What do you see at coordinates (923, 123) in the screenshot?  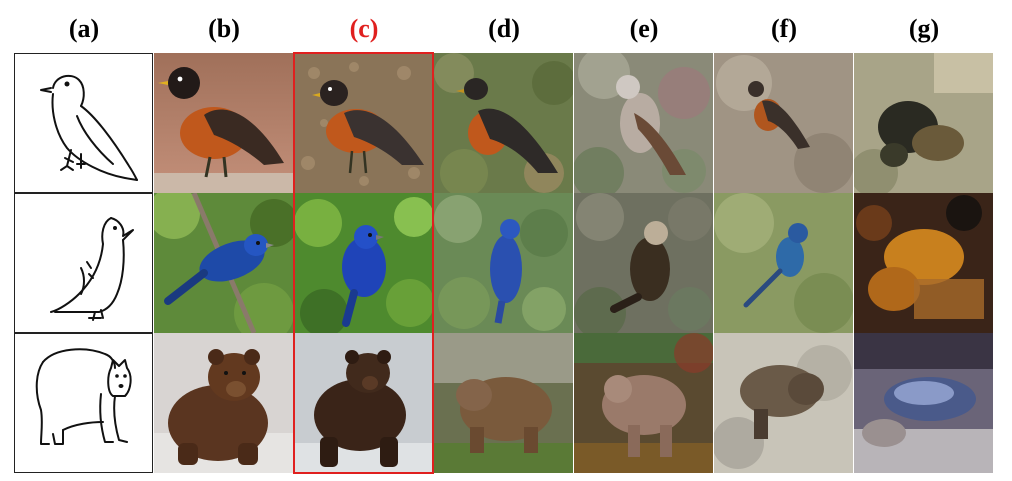 I see `generated-g-robin` at bounding box center [923, 123].